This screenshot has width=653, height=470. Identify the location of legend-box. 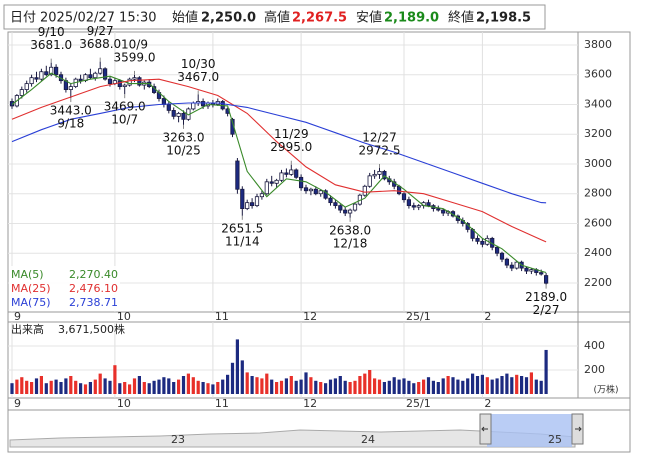
(64, 288).